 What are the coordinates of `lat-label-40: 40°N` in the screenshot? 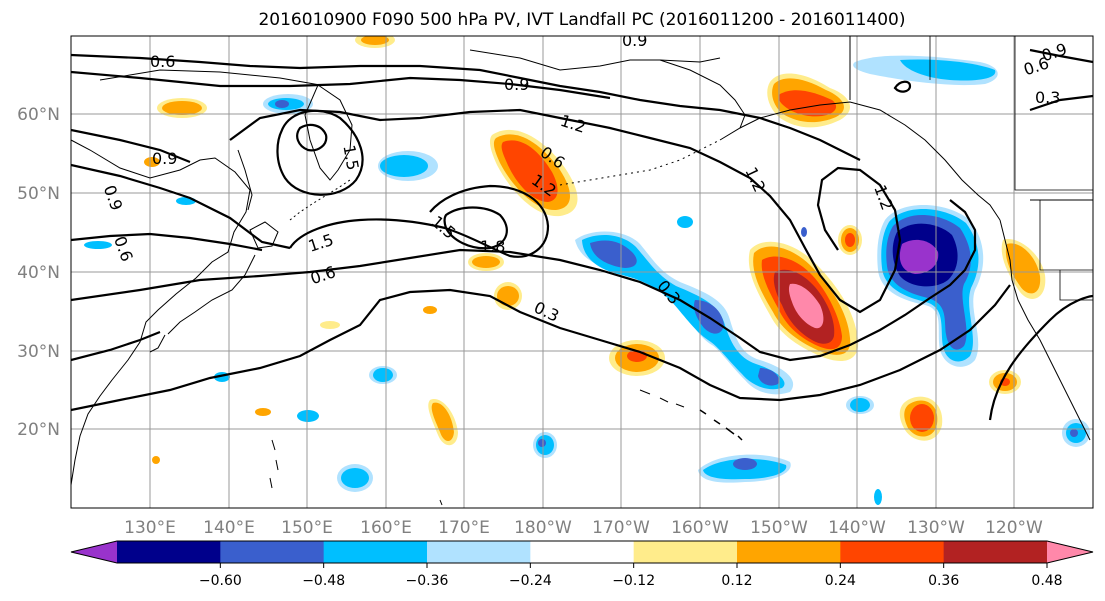 It's located at (38, 273).